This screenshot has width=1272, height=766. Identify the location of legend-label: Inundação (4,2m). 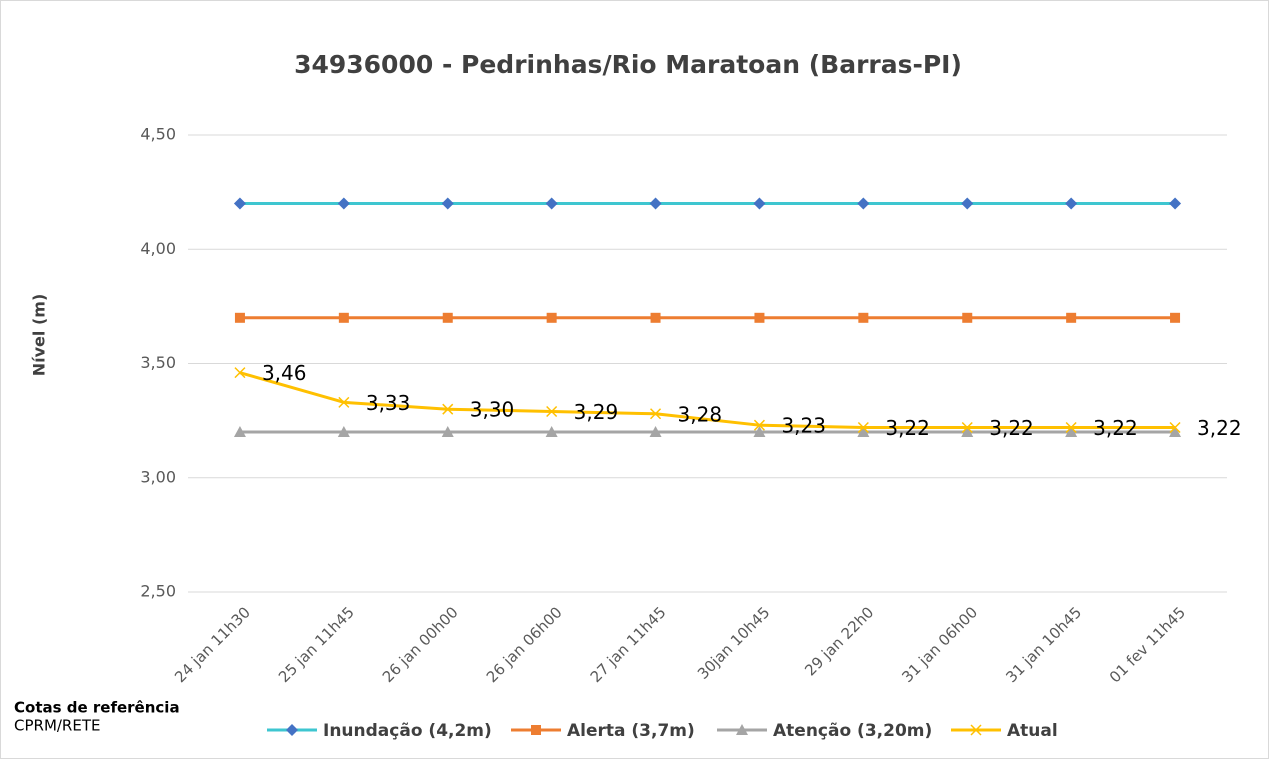
(407, 731).